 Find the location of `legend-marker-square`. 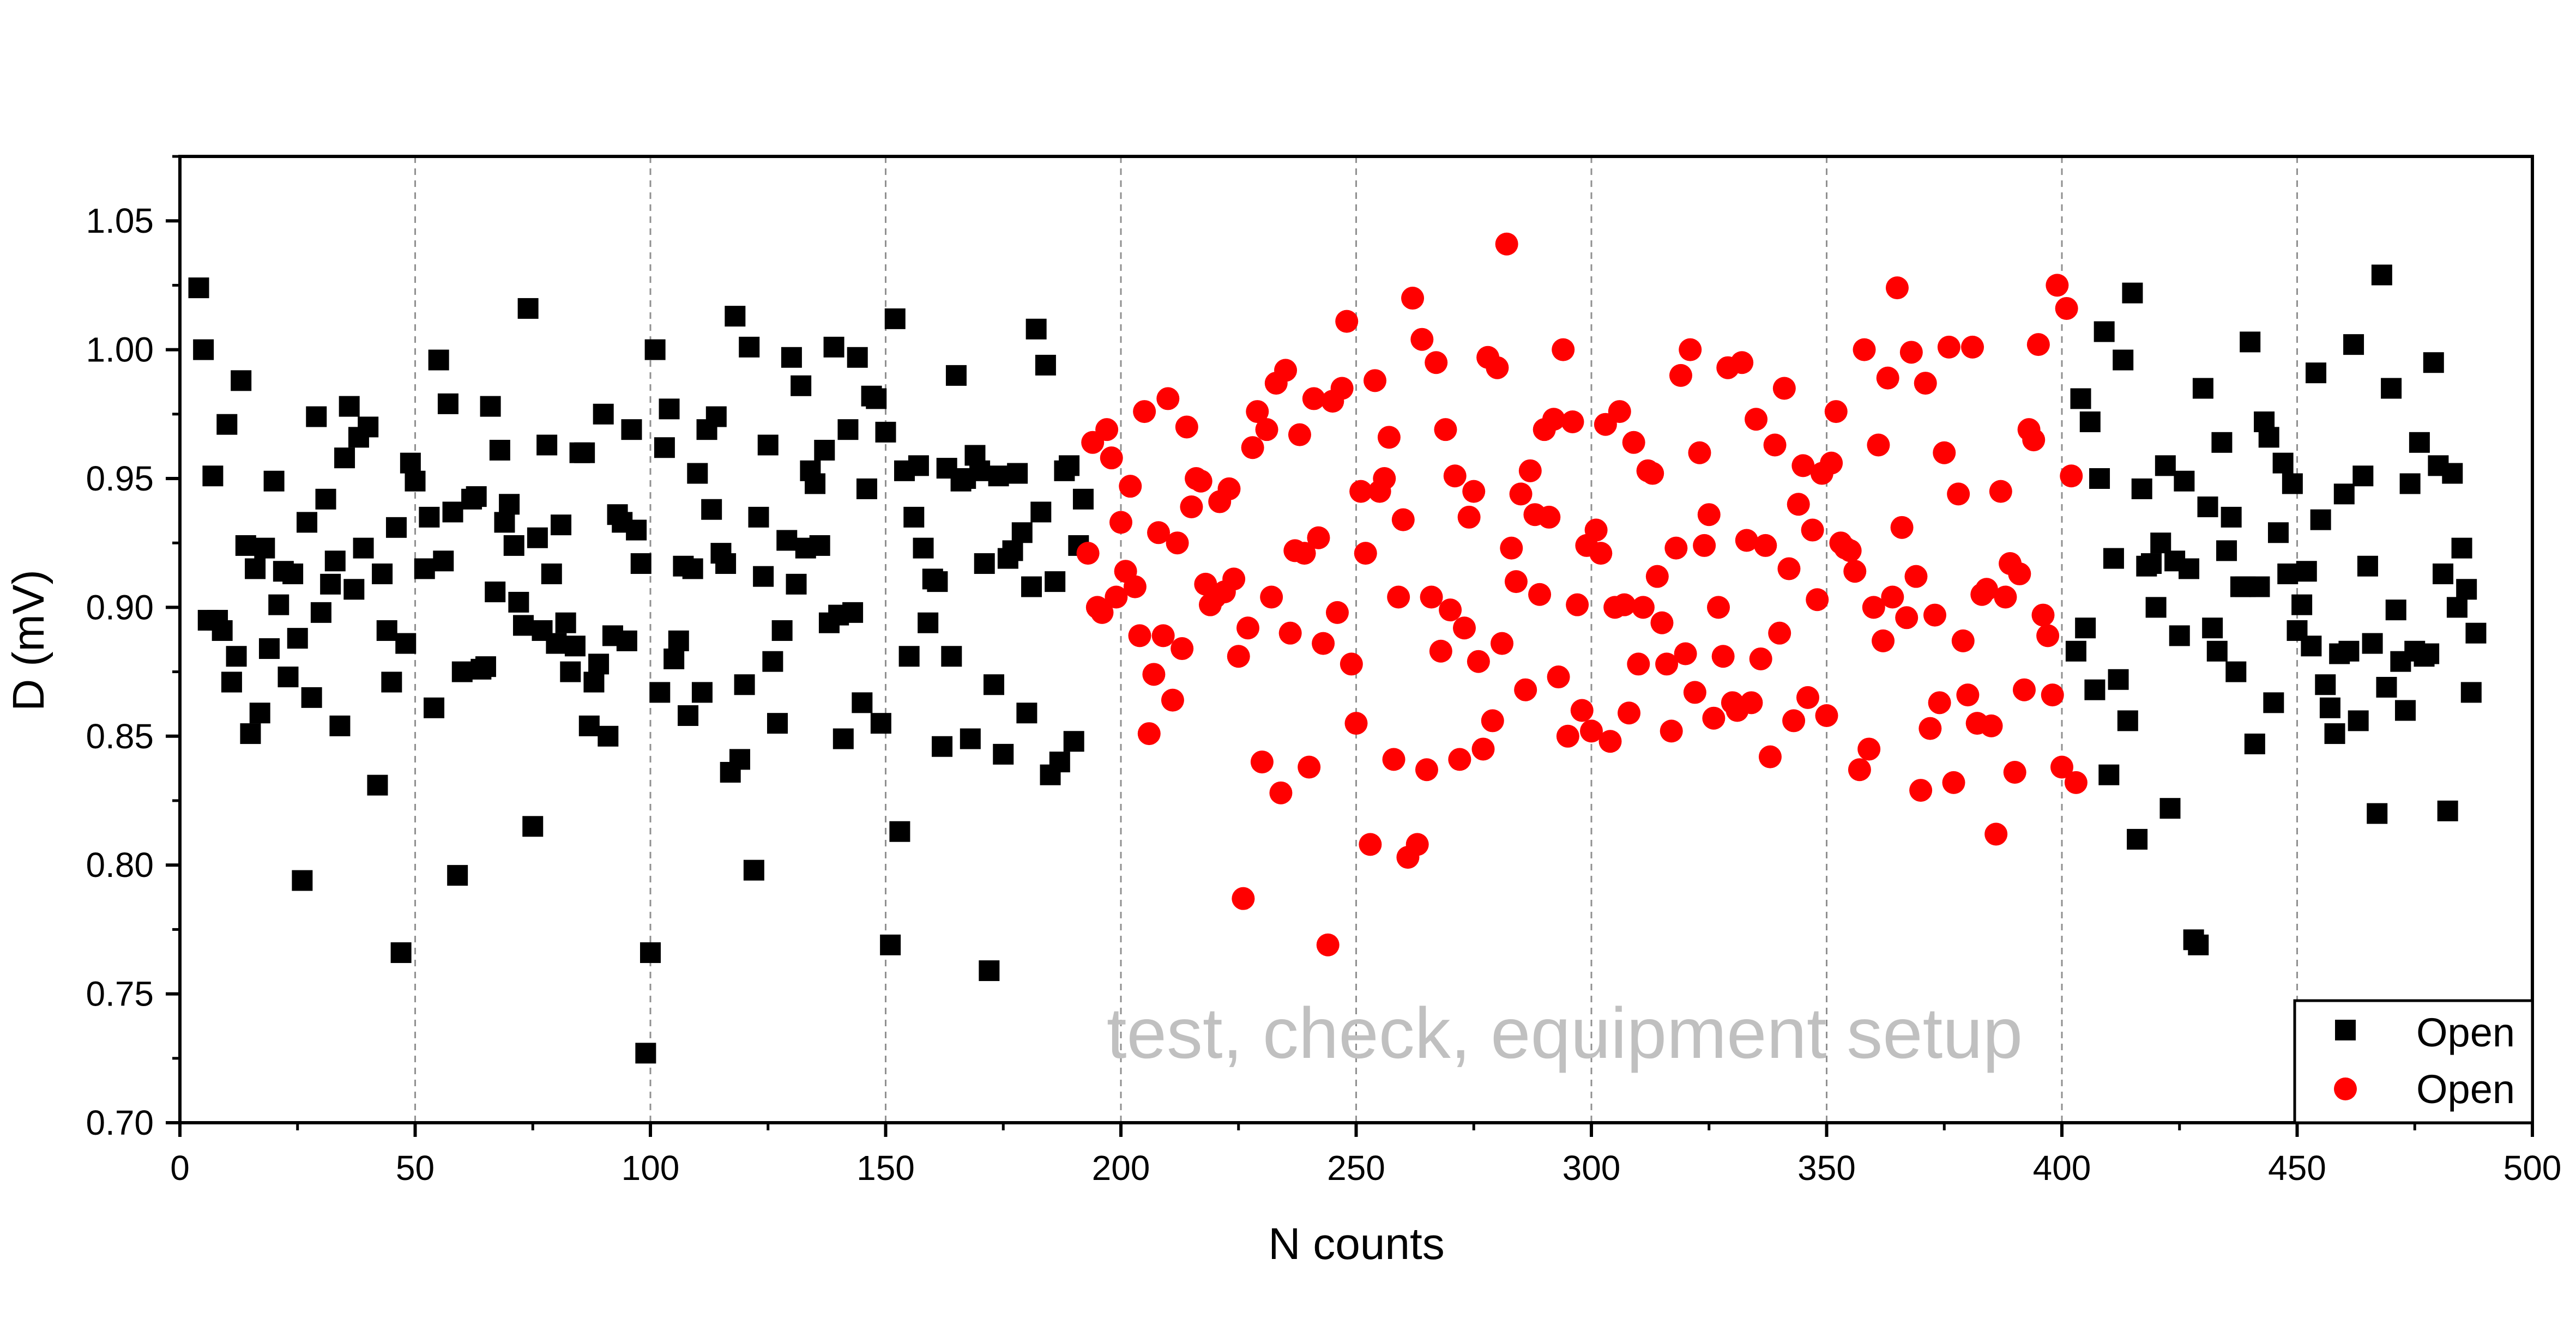

legend-marker-square is located at coordinates (2346, 1030).